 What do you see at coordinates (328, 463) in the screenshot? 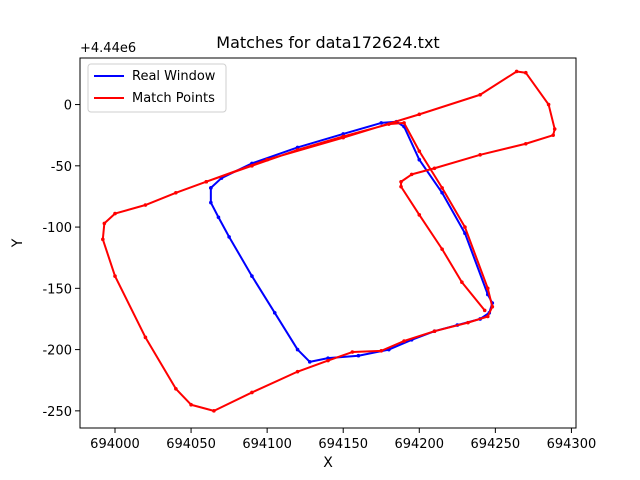
I see `x-axis-label: X` at bounding box center [328, 463].